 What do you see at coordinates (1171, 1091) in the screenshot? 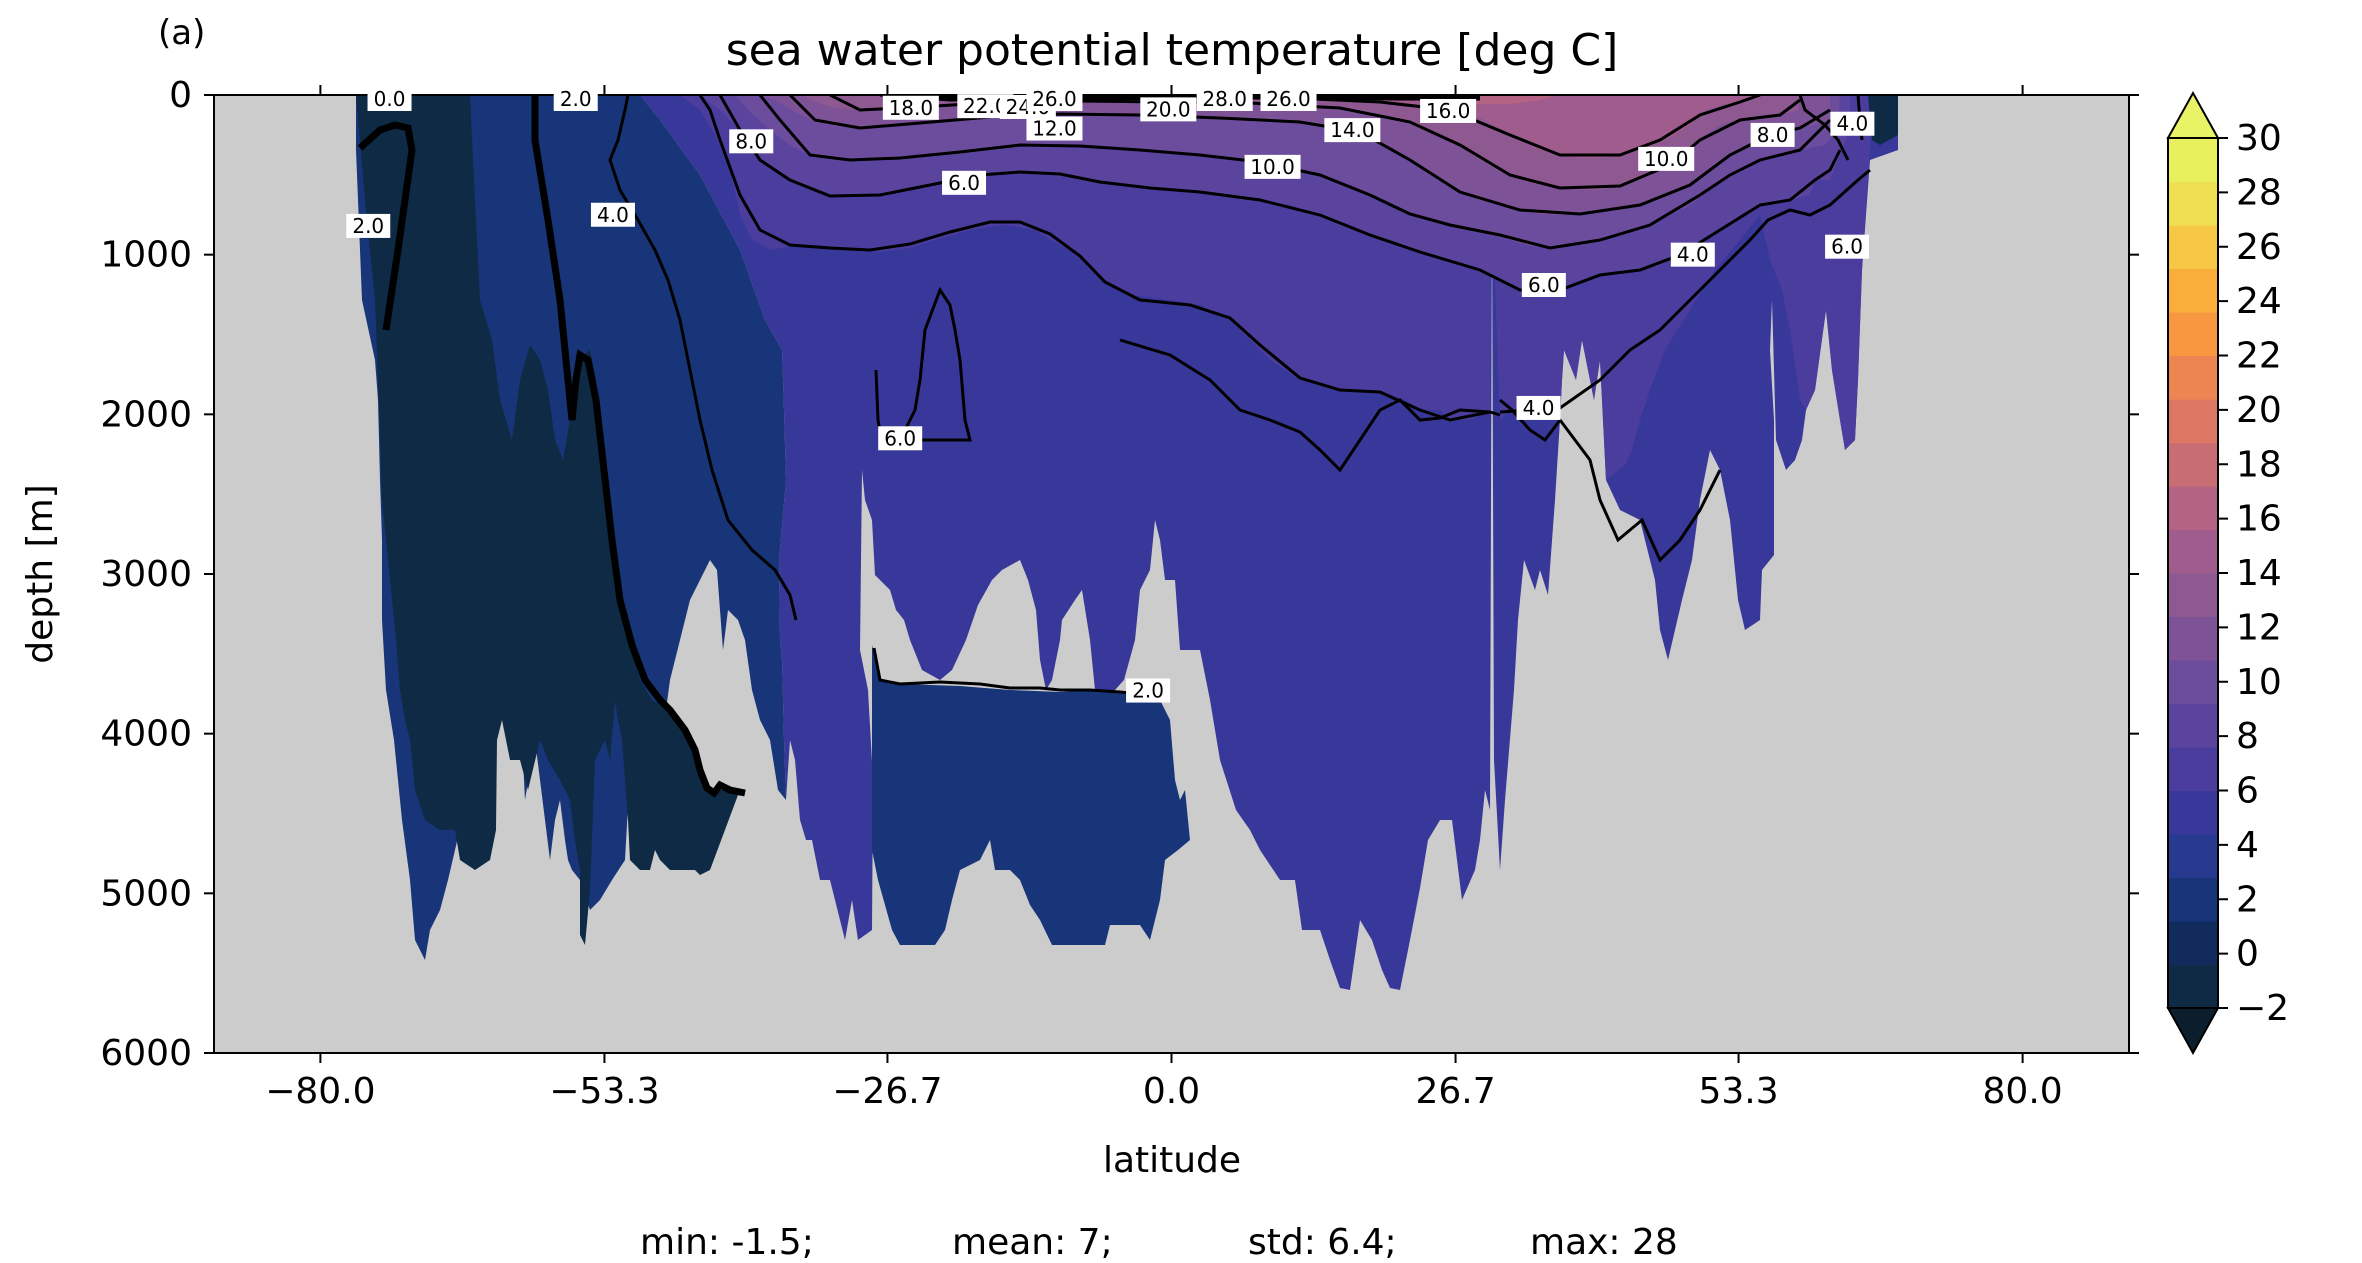
I see `x-tick-label: 0.0` at bounding box center [1171, 1091].